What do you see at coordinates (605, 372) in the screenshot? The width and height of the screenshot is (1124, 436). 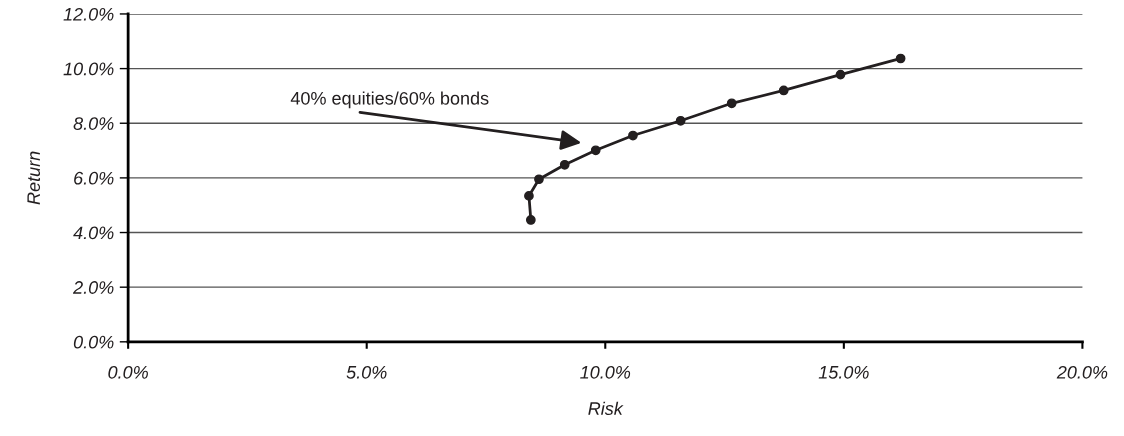 I see `x-tick-label: 10.0%` at bounding box center [605, 372].